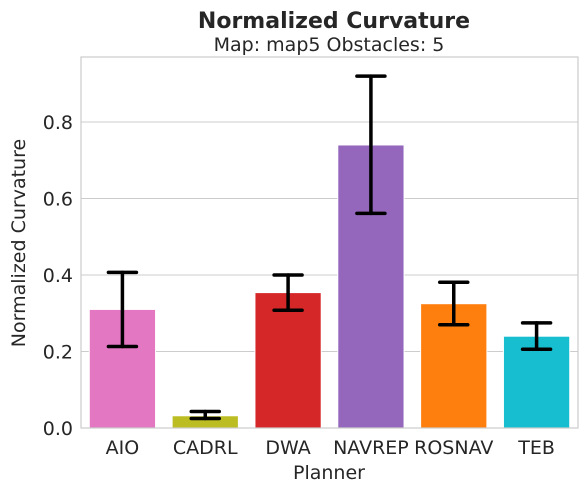  Describe the element at coordinates (536, 336) in the screenshot. I see `error-bar-teb` at that location.